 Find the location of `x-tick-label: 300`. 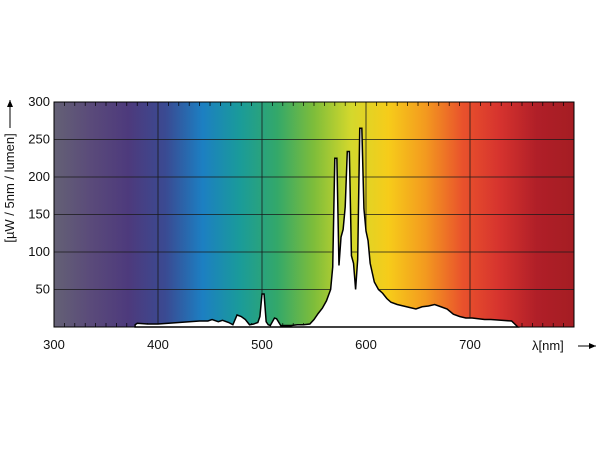

x-tick-label: 300 is located at coordinates (54, 344).